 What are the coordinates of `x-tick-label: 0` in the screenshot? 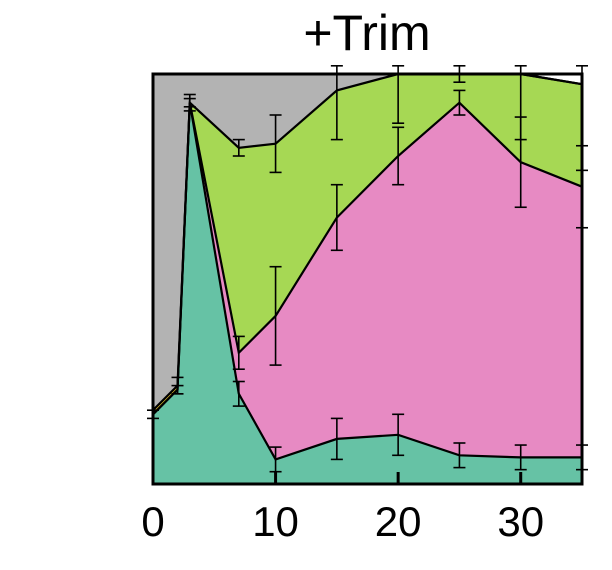 It's located at (152, 521).